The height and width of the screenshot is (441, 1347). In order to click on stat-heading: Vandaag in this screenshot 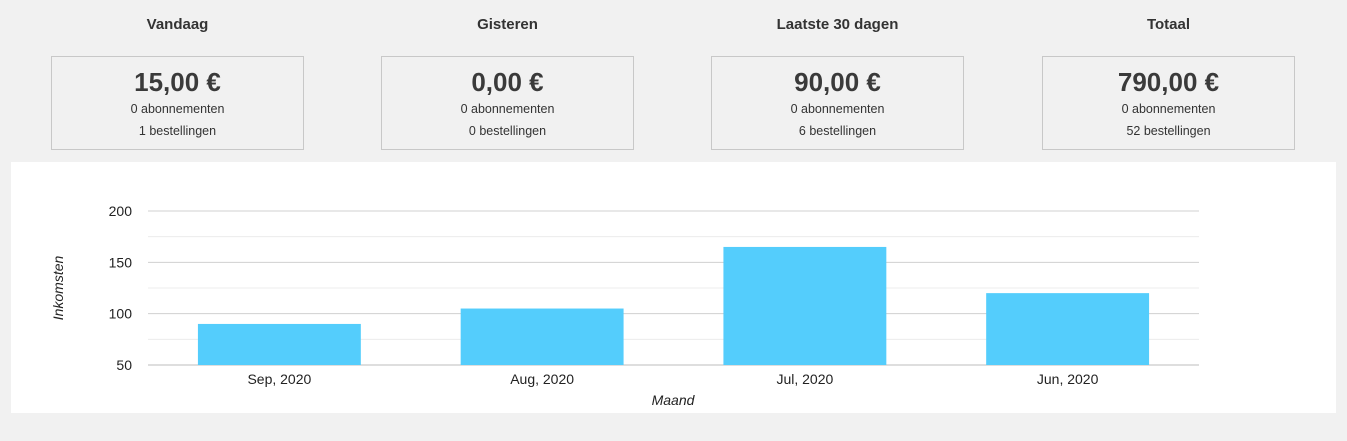, I will do `click(177, 24)`.